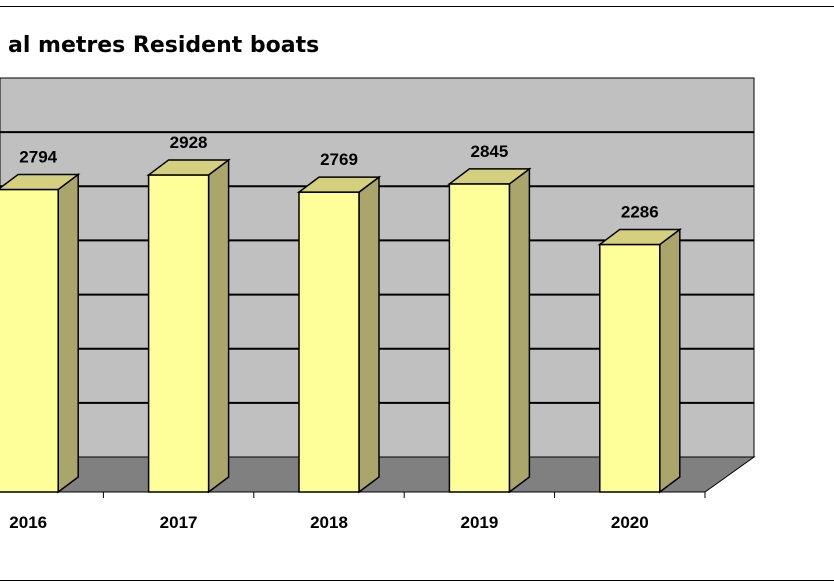 This screenshot has height=586, width=834. I want to click on data-label: 2845, so click(489, 151).